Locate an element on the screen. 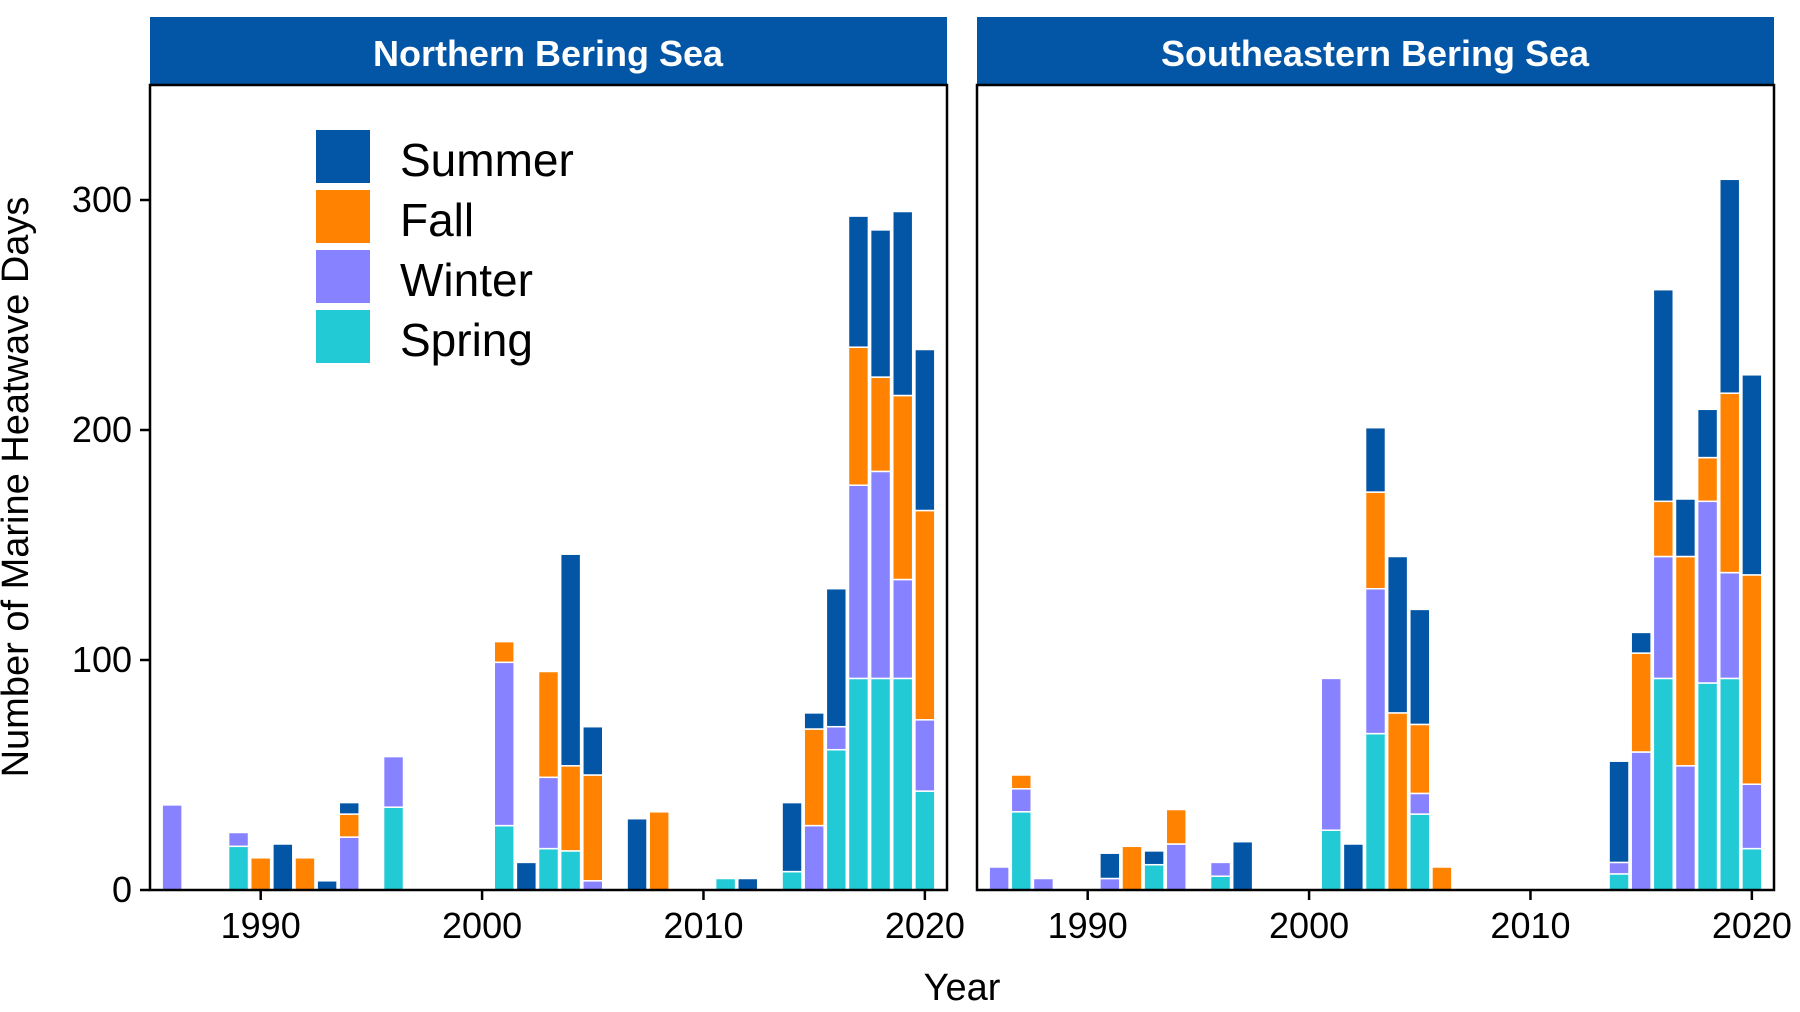 Image resolution: width=1800 pixels, height=1012 pixels. bar-spring-2004 is located at coordinates (570, 870).